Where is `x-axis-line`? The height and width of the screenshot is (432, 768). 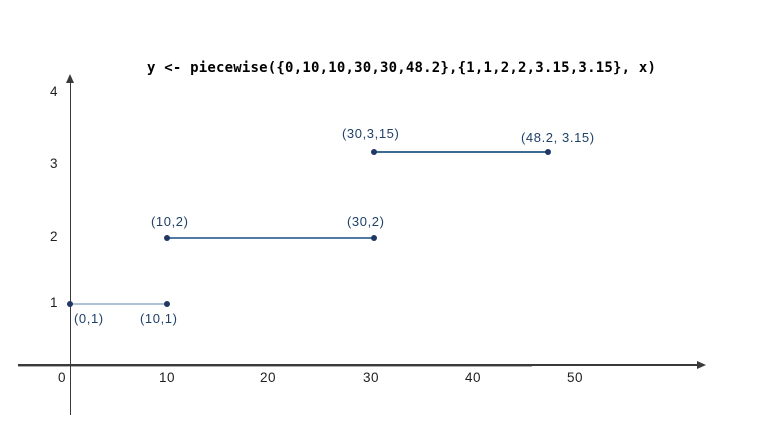
x-axis-line is located at coordinates (358, 365).